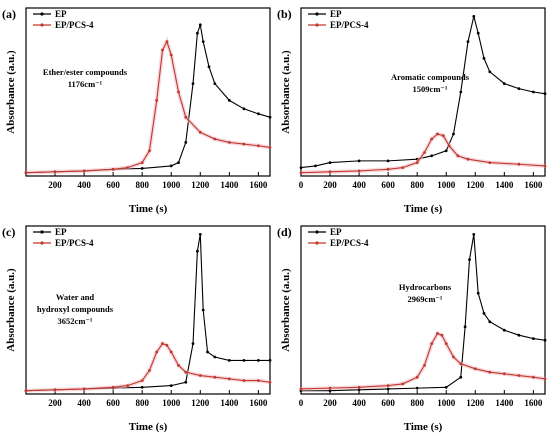 The width and height of the screenshot is (550, 436). I want to click on annotation-line: Aromatic compounds, so click(430, 77).